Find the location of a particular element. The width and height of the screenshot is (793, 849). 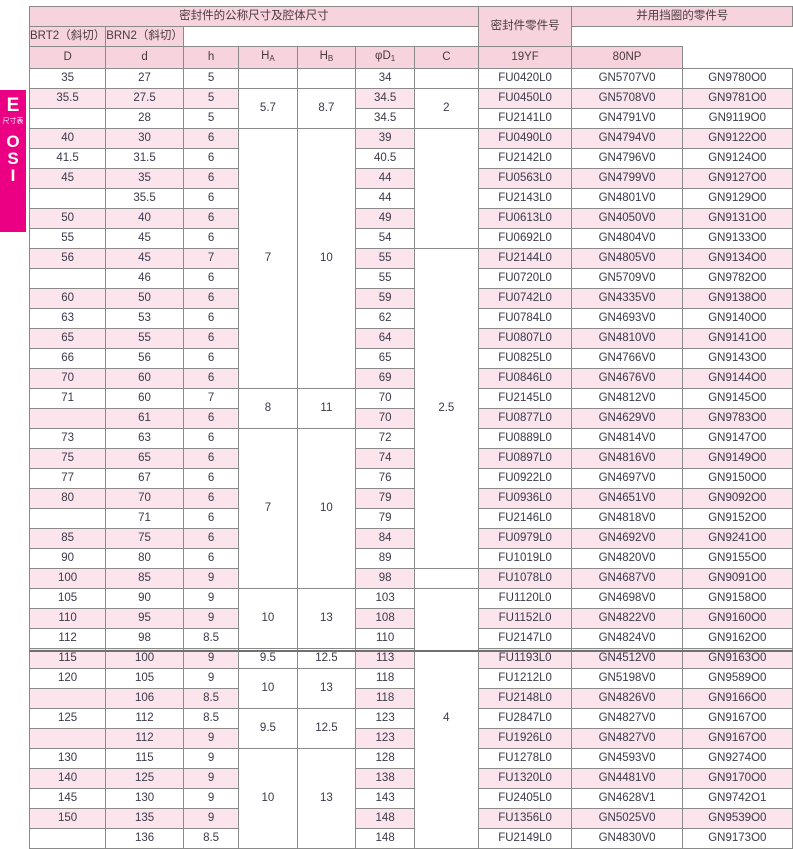

cell-d: 67 is located at coordinates (144, 478).